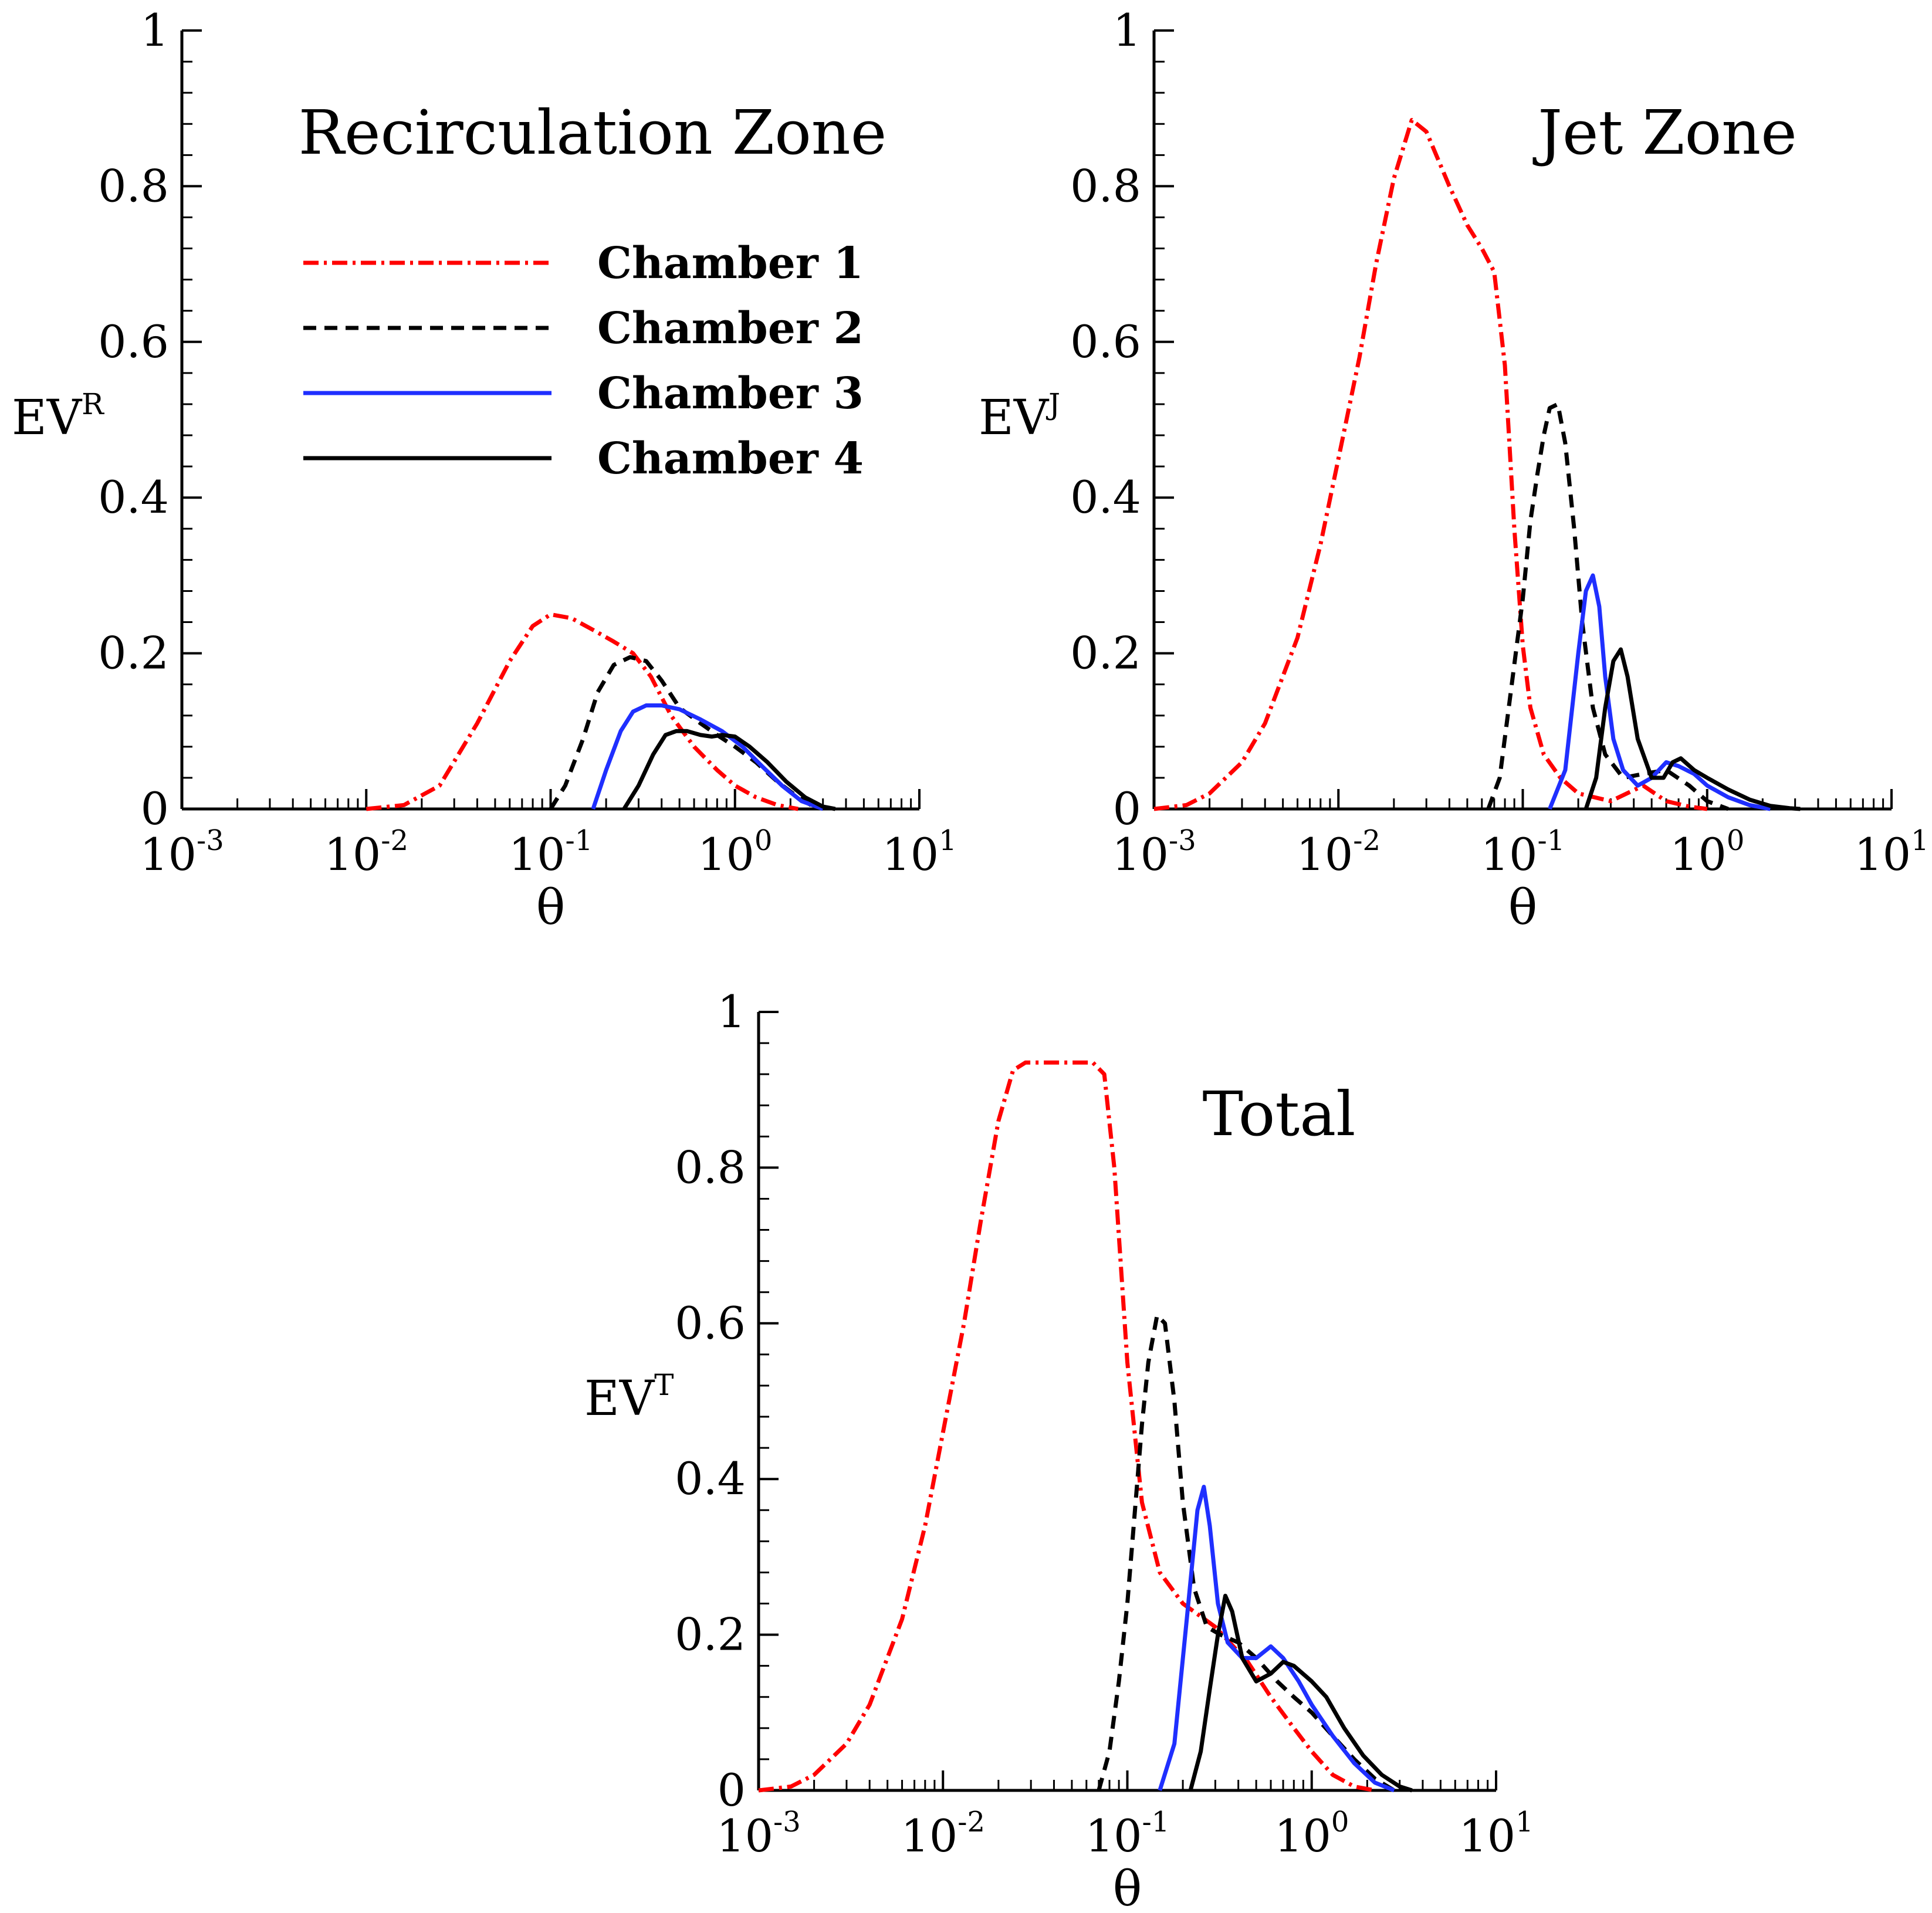 This screenshot has height=1913, width=1932. Describe the element at coordinates (629, 1397) in the screenshot. I see `y-axis-label: EVT` at that location.